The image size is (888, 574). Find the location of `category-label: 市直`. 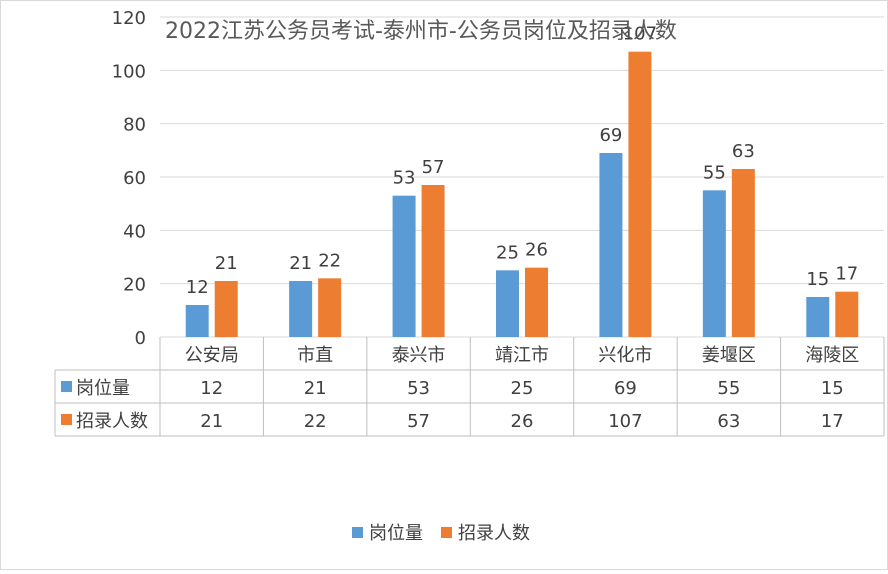

category-label: 市直 is located at coordinates (315, 355).